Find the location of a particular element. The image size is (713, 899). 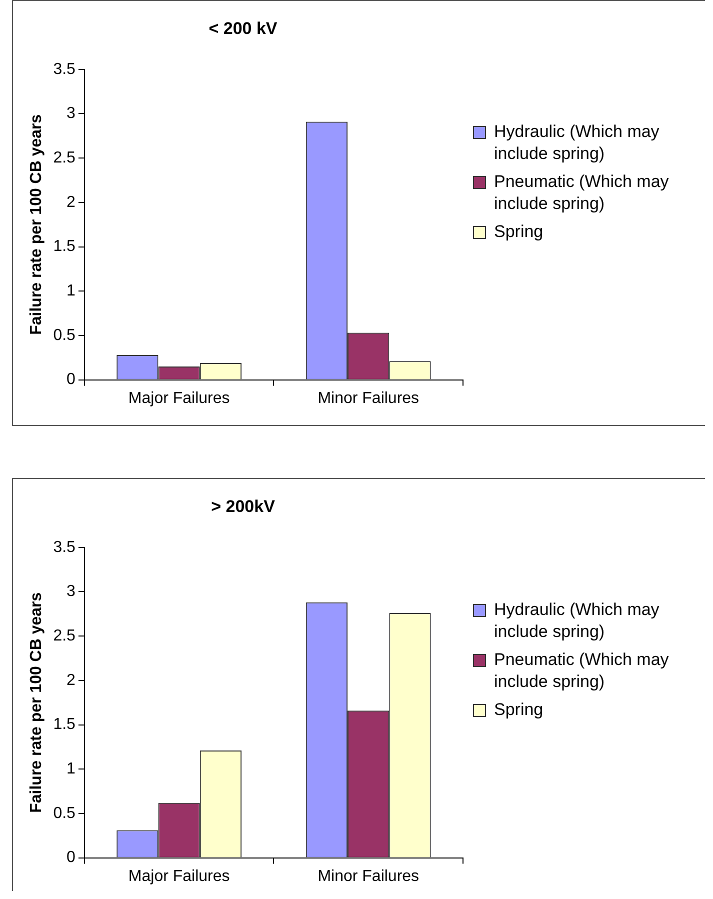

chart-title: > 200kV is located at coordinates (243, 506).